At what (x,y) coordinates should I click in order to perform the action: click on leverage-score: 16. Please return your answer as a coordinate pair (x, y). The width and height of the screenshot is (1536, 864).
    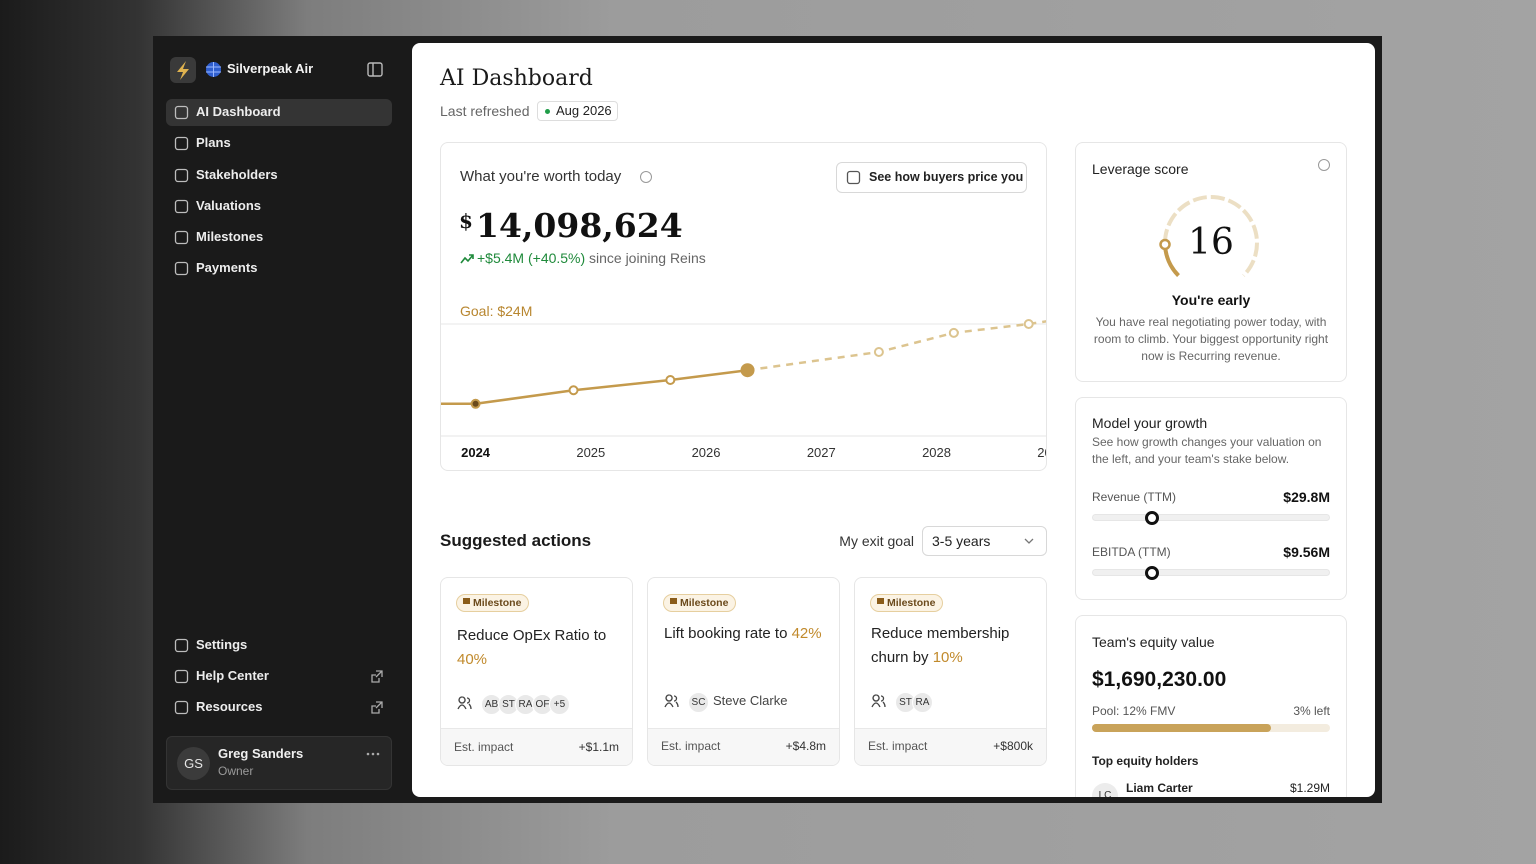
    Looking at the image, I should click on (1211, 242).